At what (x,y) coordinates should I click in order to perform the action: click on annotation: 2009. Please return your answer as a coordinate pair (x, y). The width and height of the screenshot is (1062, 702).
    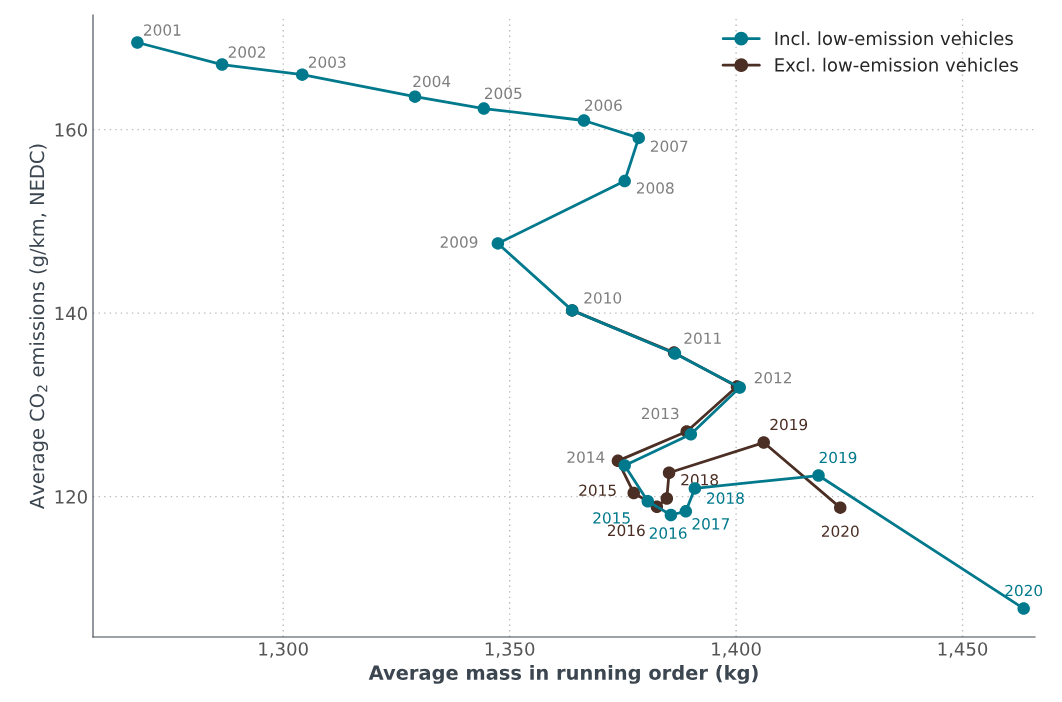
    Looking at the image, I should click on (459, 242).